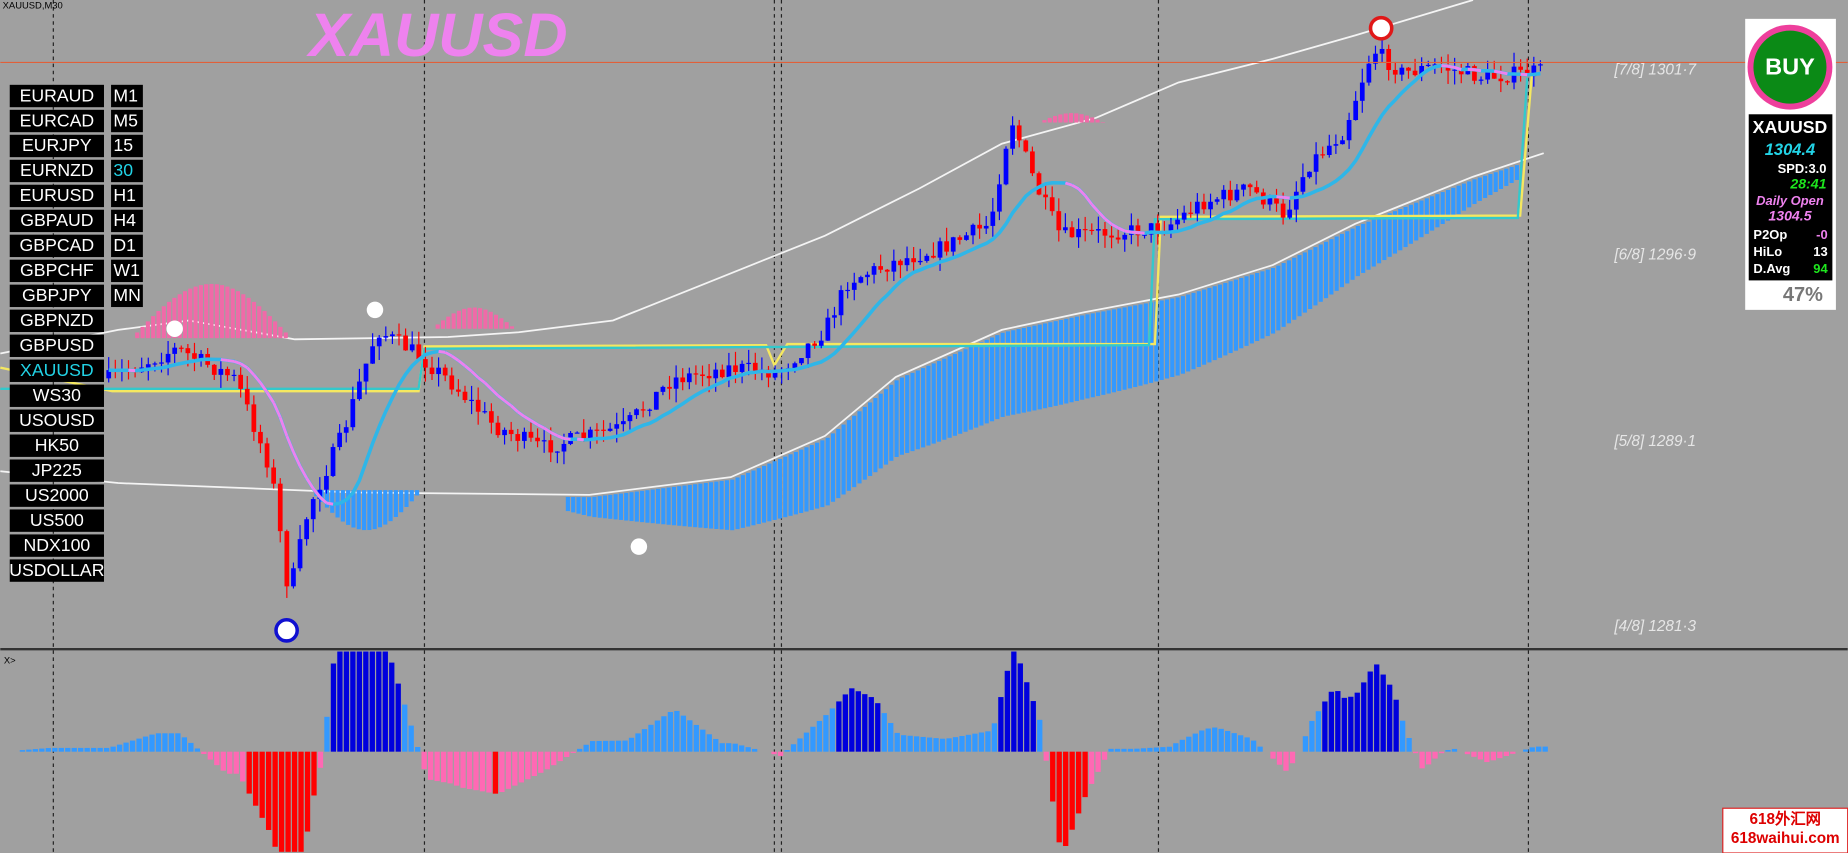 This screenshot has height=853, width=1848. Describe the element at coordinates (1790, 67) in the screenshot. I see `signal-button` at that location.